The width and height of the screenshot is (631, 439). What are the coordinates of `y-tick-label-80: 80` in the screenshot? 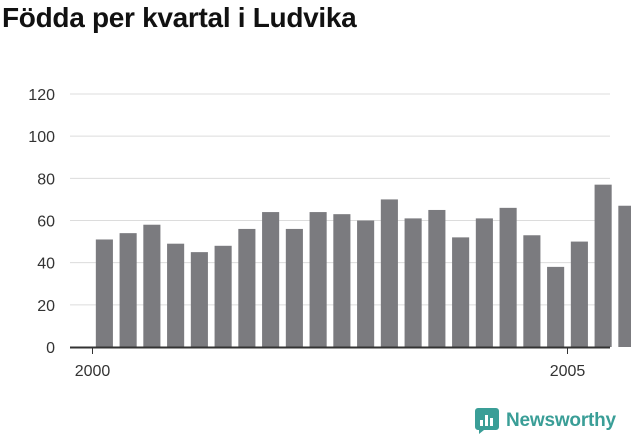 It's located at (46, 179).